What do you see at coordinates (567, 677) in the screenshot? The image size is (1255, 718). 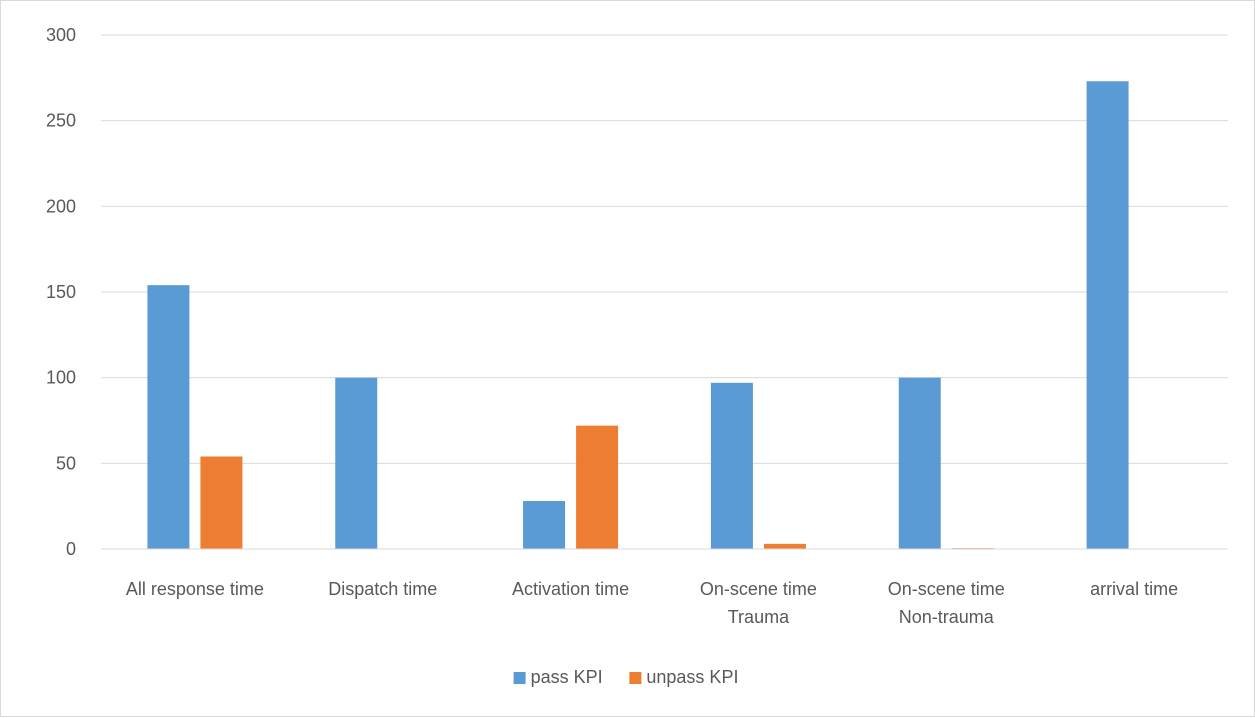 I see `legend-label: pass KPI` at bounding box center [567, 677].